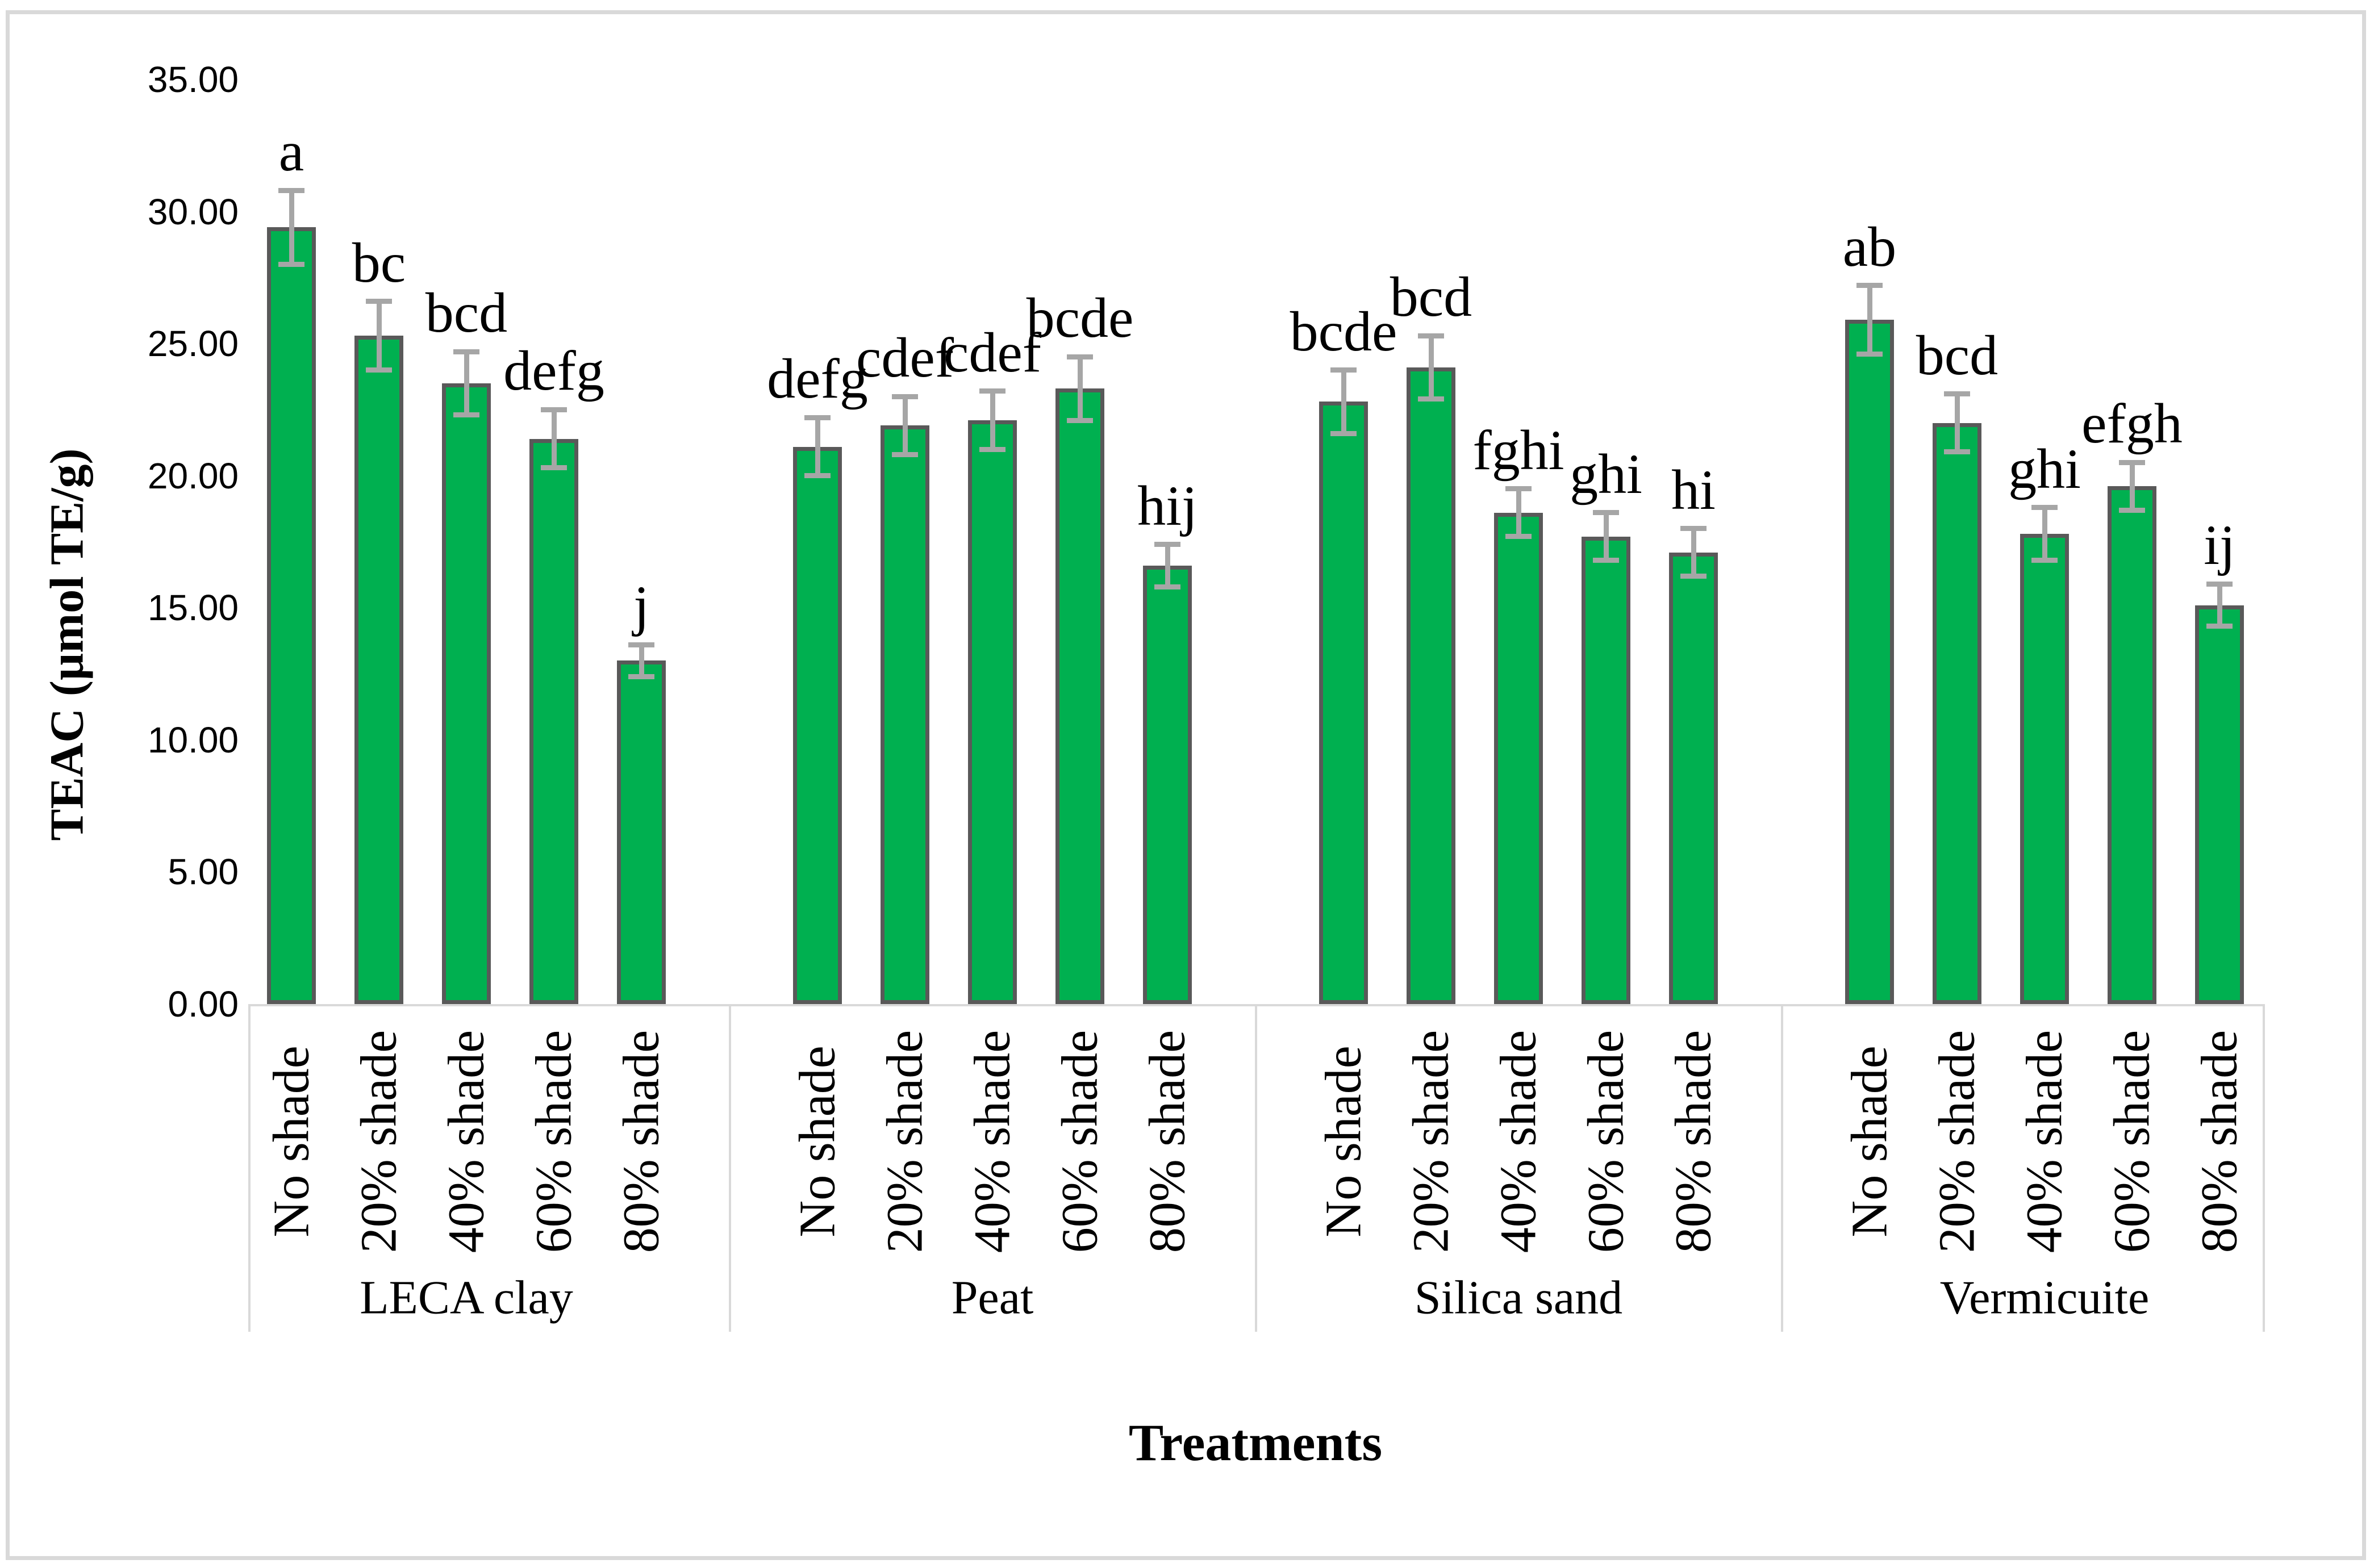 This screenshot has height=1568, width=2374. Describe the element at coordinates (992, 352) in the screenshot. I see `significance-letter: cdef` at that location.